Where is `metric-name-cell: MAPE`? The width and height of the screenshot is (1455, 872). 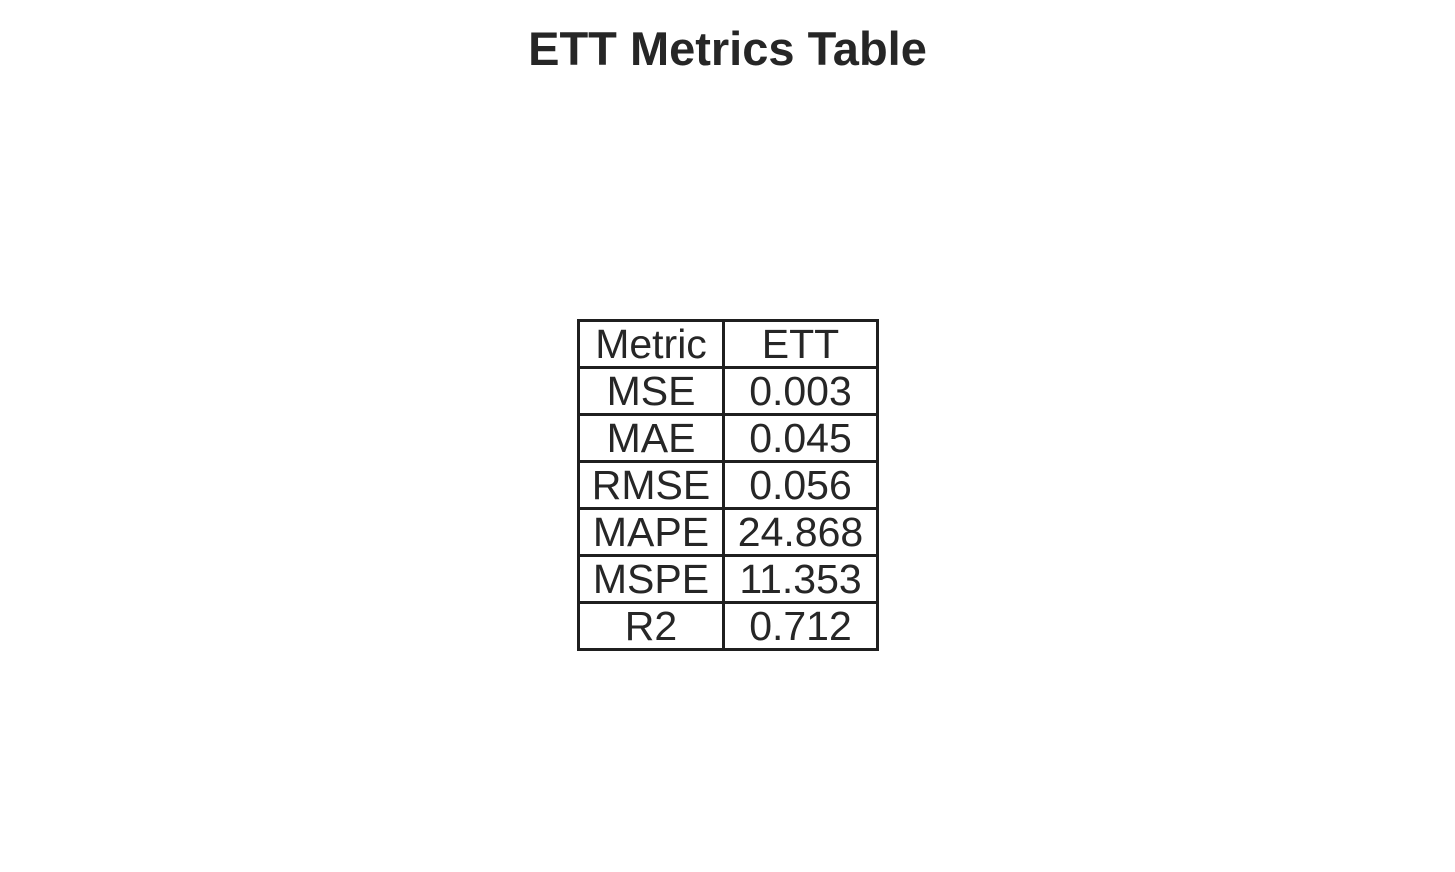 metric-name-cell: MAPE is located at coordinates (651, 532).